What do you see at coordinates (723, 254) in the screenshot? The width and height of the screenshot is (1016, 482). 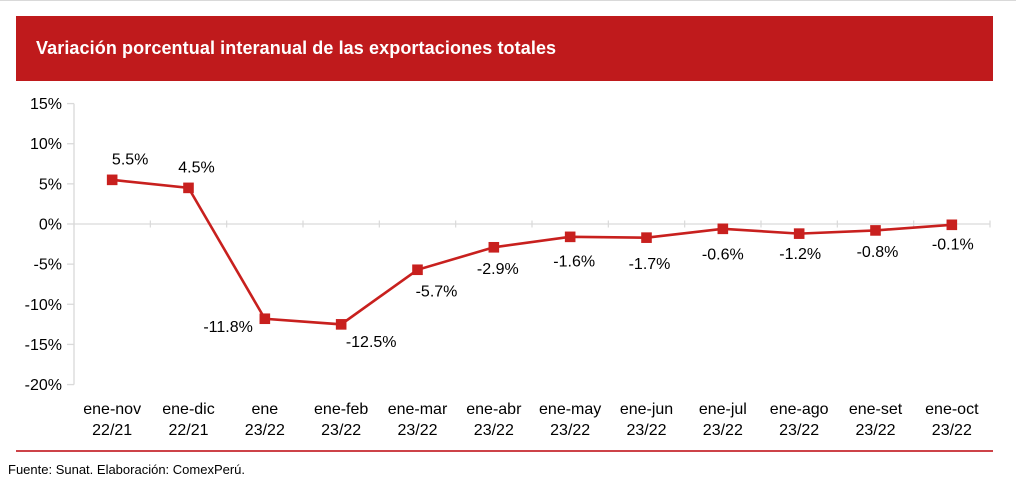 I see `data-point-label: -0.6%` at bounding box center [723, 254].